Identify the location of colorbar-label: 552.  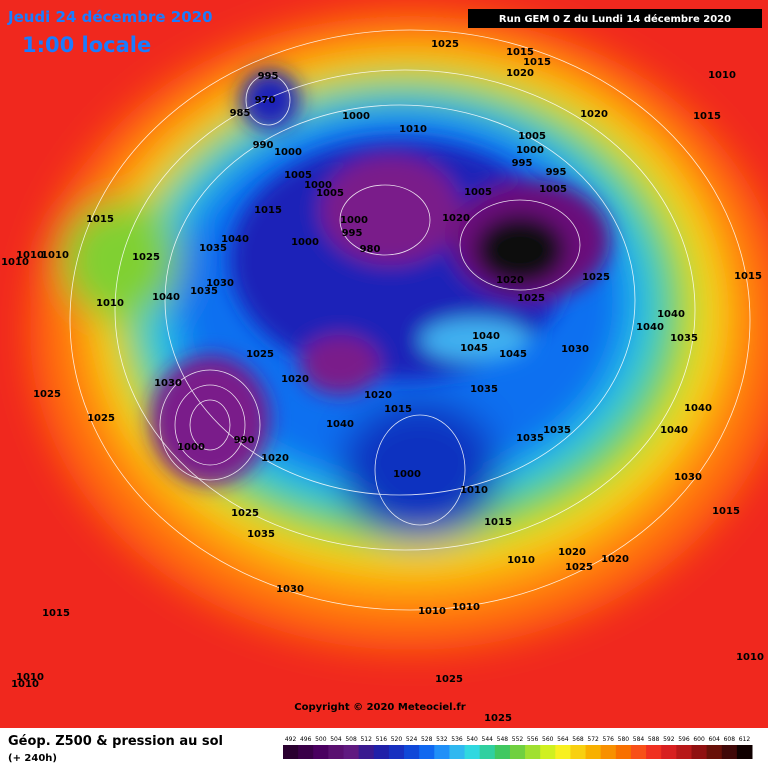
(518, 739).